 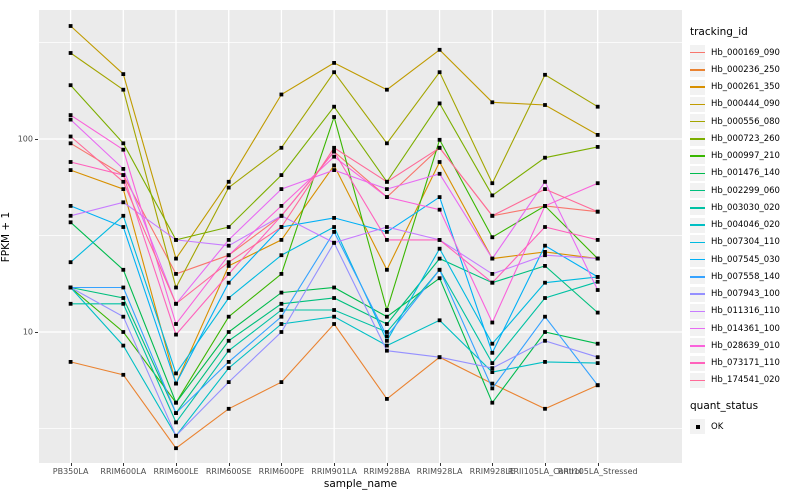 I want to click on legend-item: Hb_028639_010, so click(x=744, y=345).